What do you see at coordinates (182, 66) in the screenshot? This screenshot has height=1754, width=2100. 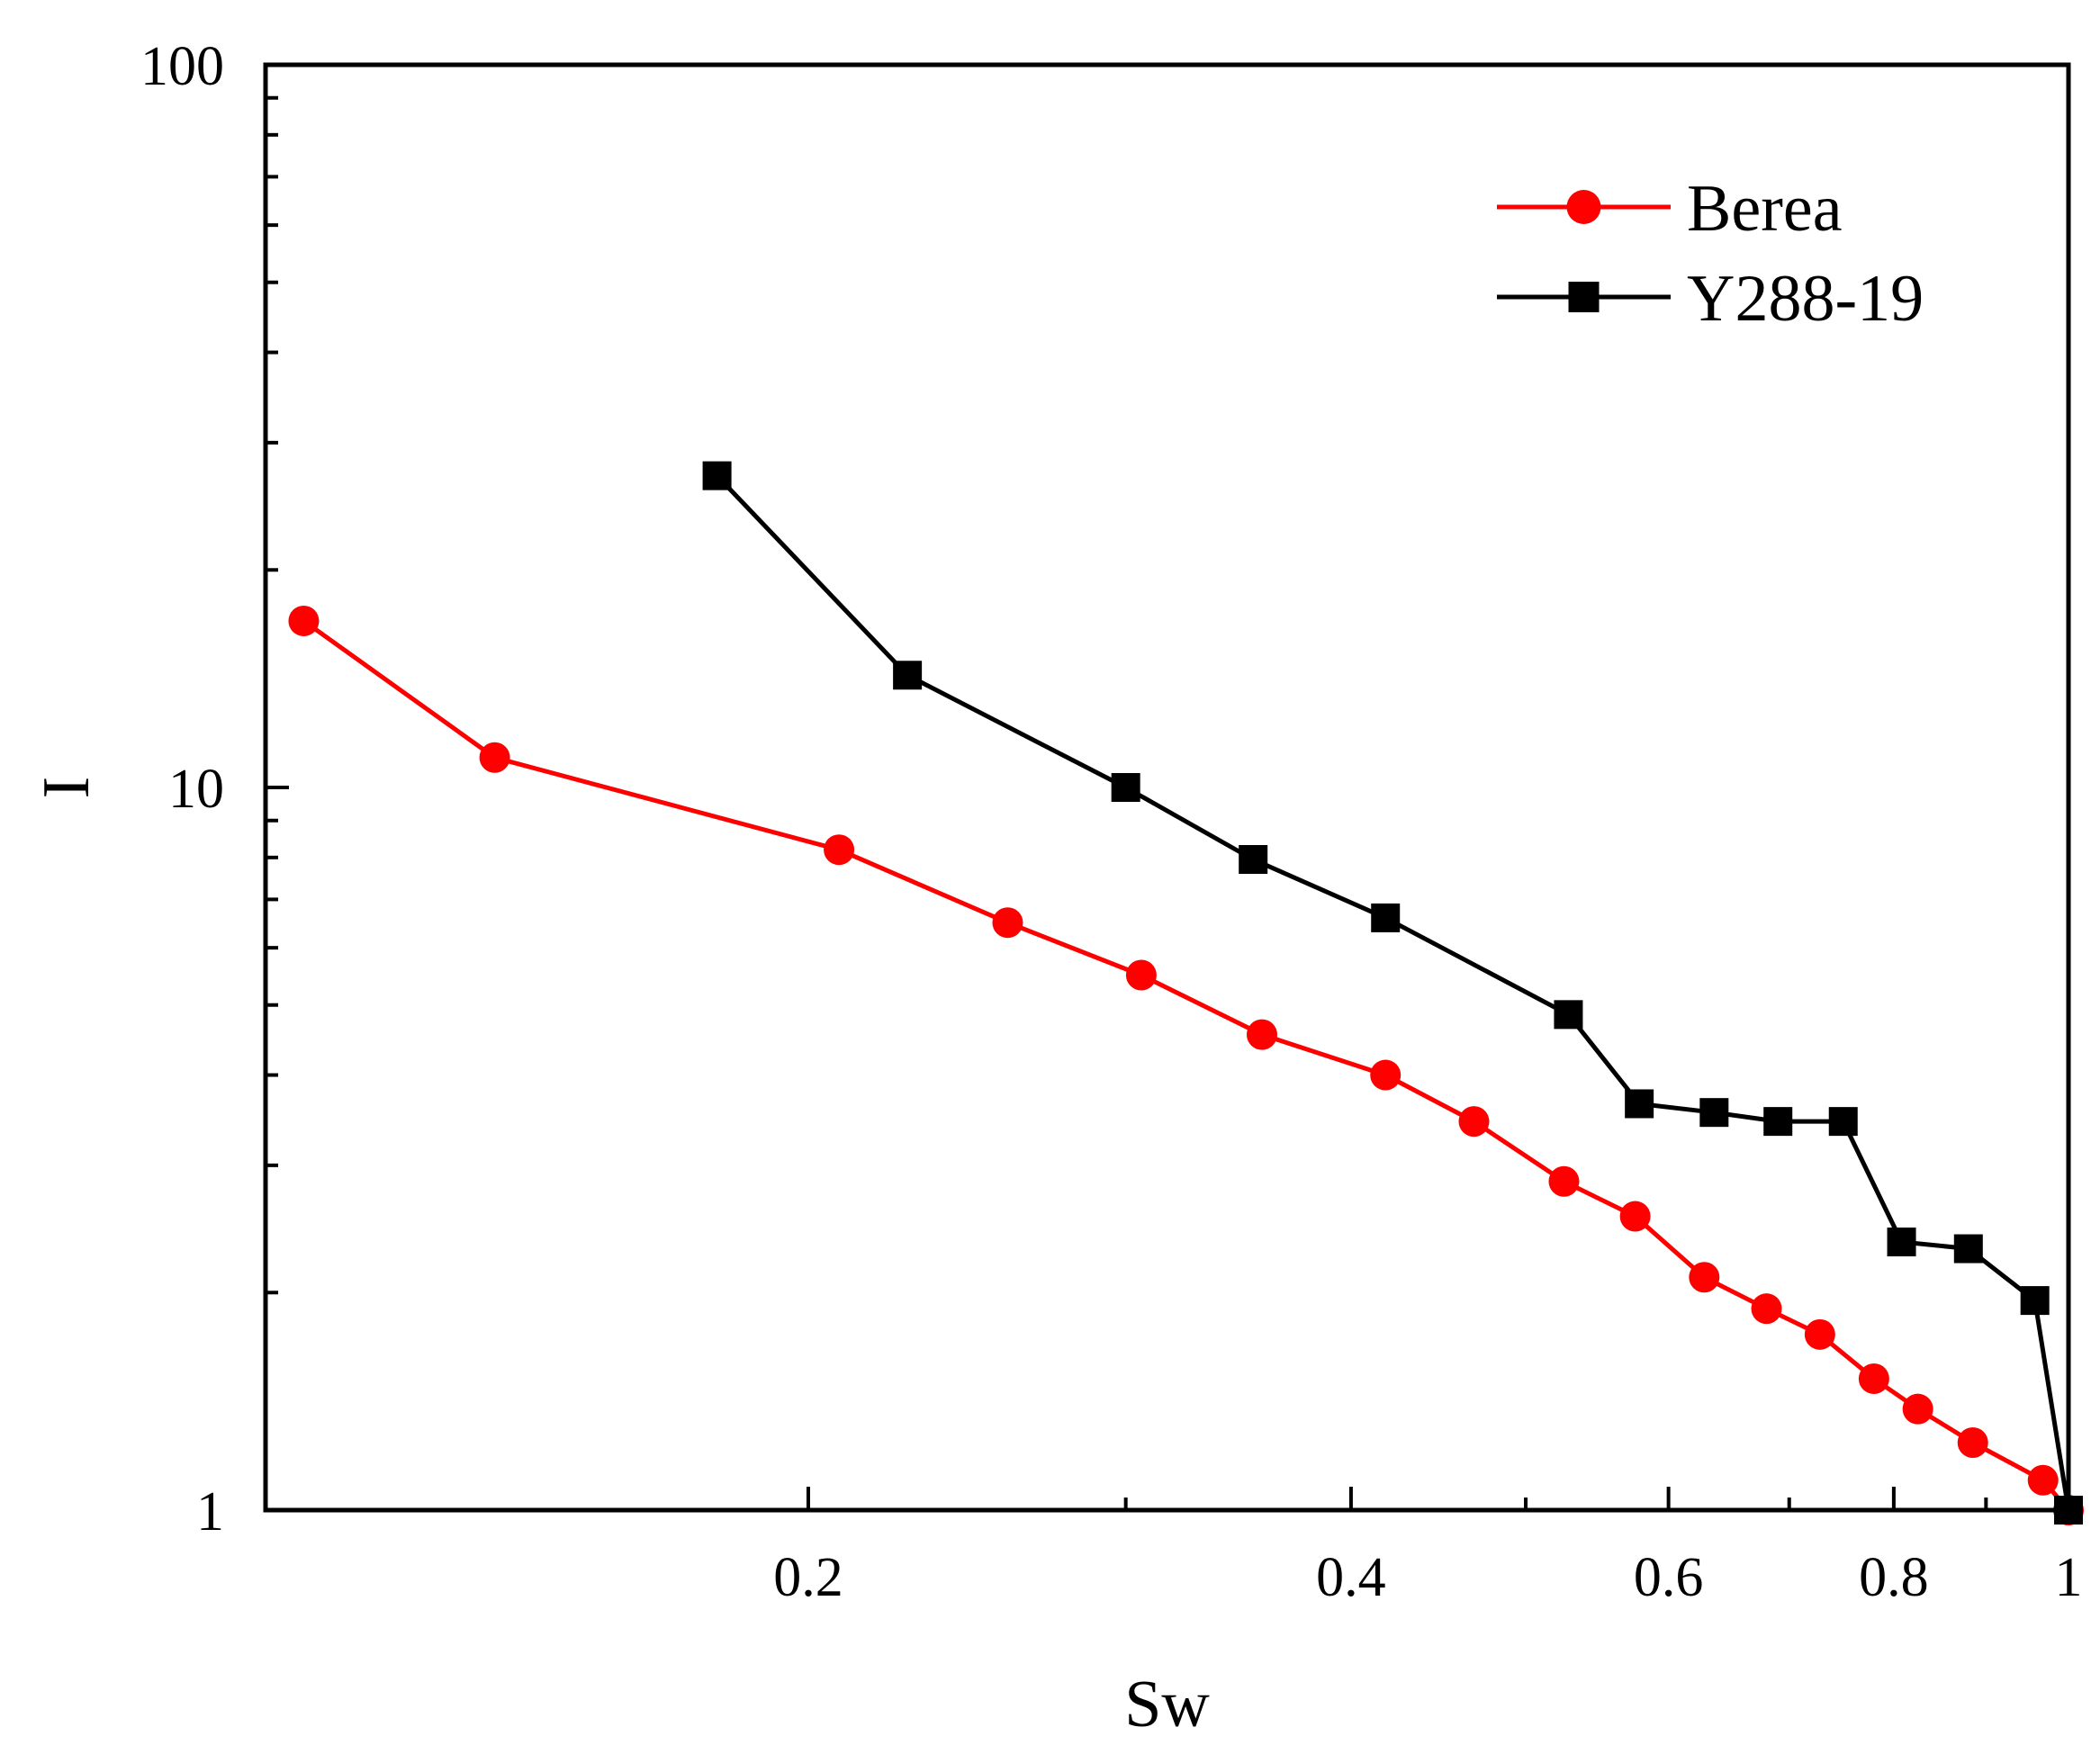 I see `y-tick-label: 100` at bounding box center [182, 66].